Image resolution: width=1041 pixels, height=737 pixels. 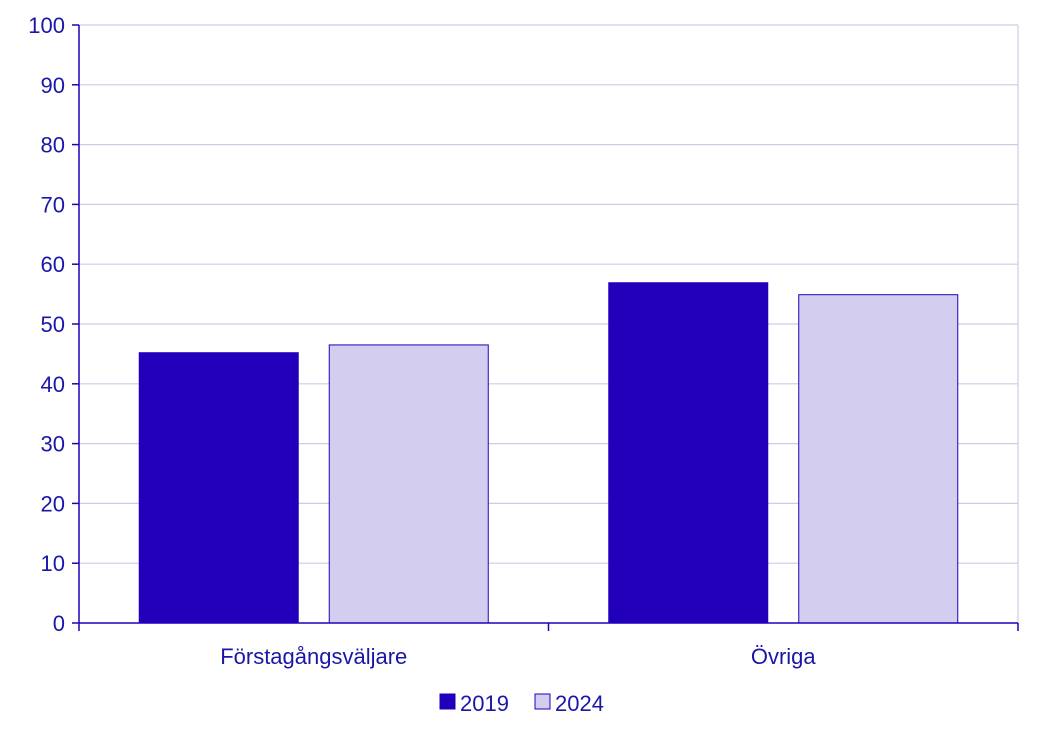 What do you see at coordinates (53, 444) in the screenshot?
I see `y-tick-label: 30` at bounding box center [53, 444].